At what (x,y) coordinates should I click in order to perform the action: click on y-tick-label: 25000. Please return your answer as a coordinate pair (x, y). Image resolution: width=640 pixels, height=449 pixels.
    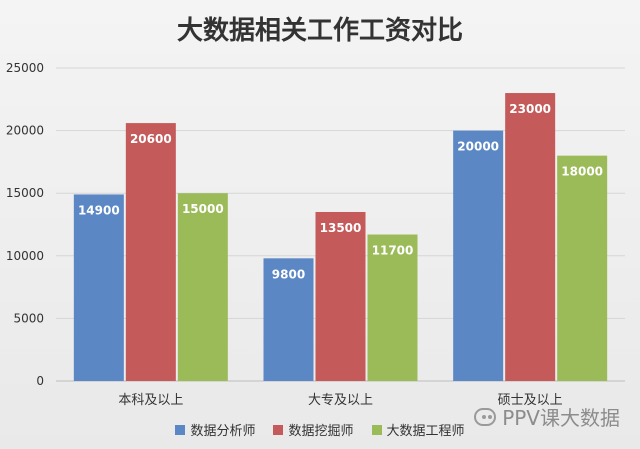
    Looking at the image, I should click on (25, 68).